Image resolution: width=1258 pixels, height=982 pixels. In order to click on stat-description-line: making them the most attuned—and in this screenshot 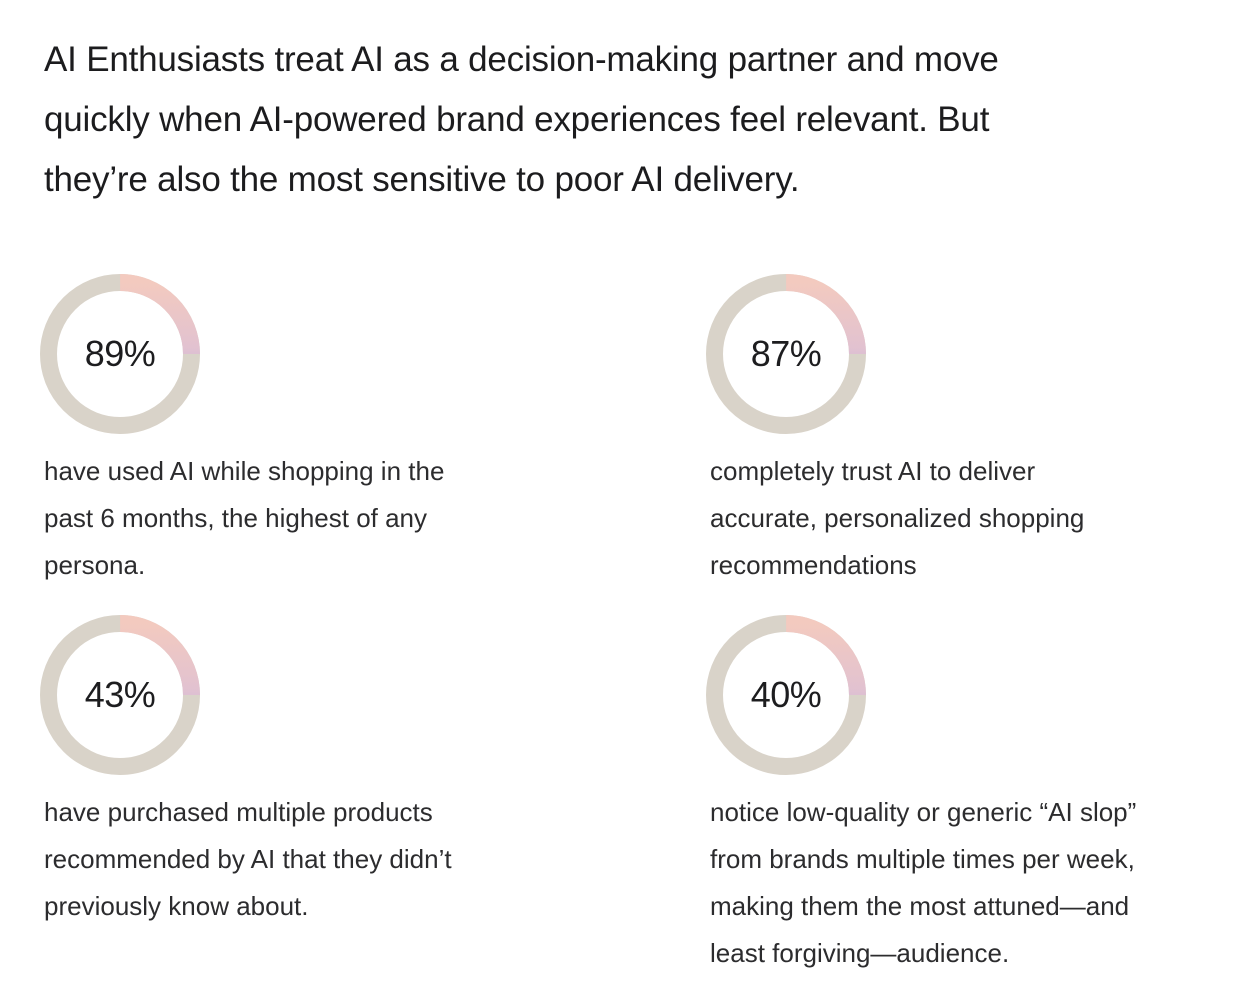, I will do `click(920, 906)`.